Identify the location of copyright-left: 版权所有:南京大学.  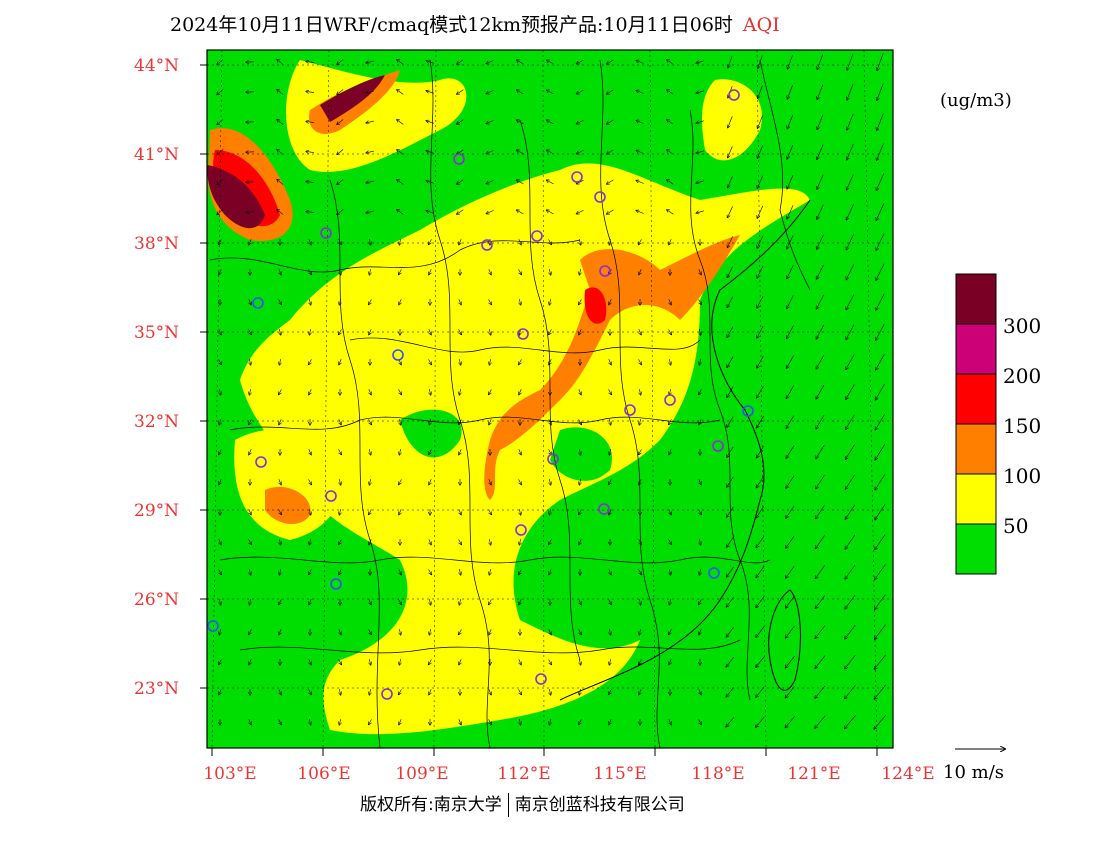
(431, 805).